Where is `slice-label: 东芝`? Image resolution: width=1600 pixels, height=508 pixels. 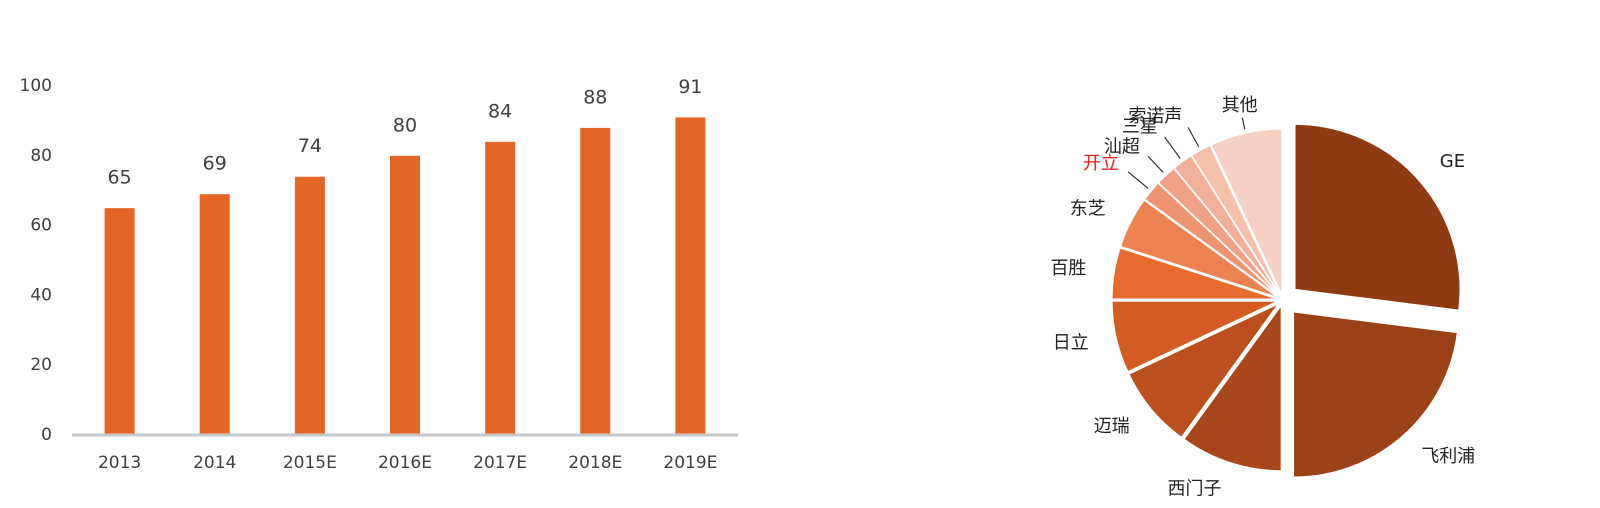 slice-label: 东芝 is located at coordinates (1088, 209).